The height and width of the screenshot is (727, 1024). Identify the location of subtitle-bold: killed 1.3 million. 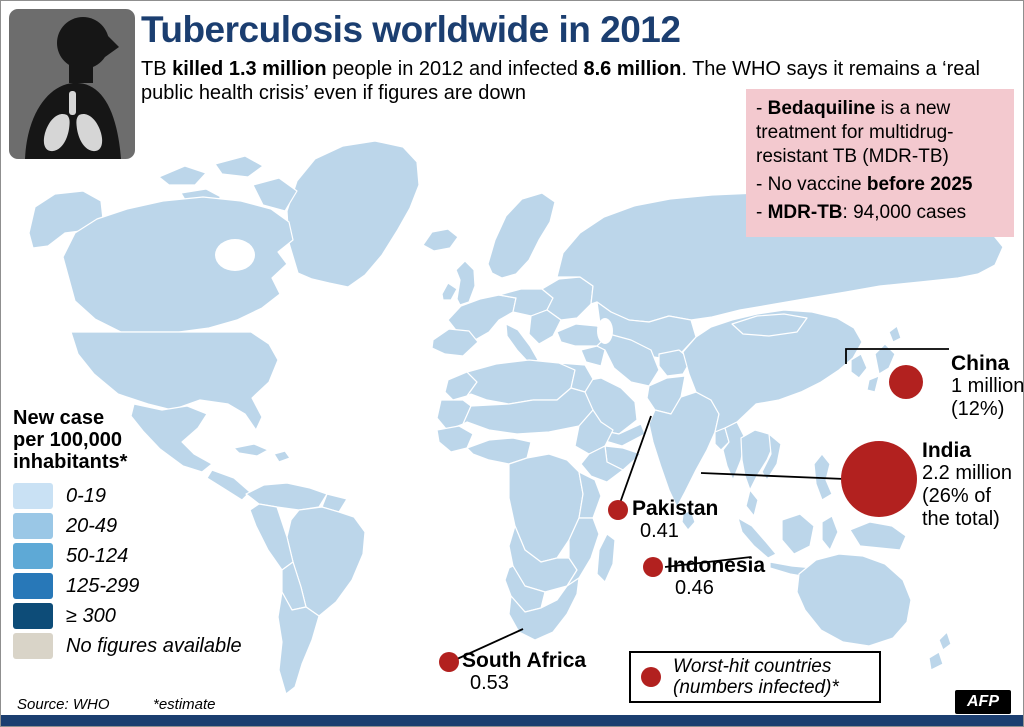
(249, 69).